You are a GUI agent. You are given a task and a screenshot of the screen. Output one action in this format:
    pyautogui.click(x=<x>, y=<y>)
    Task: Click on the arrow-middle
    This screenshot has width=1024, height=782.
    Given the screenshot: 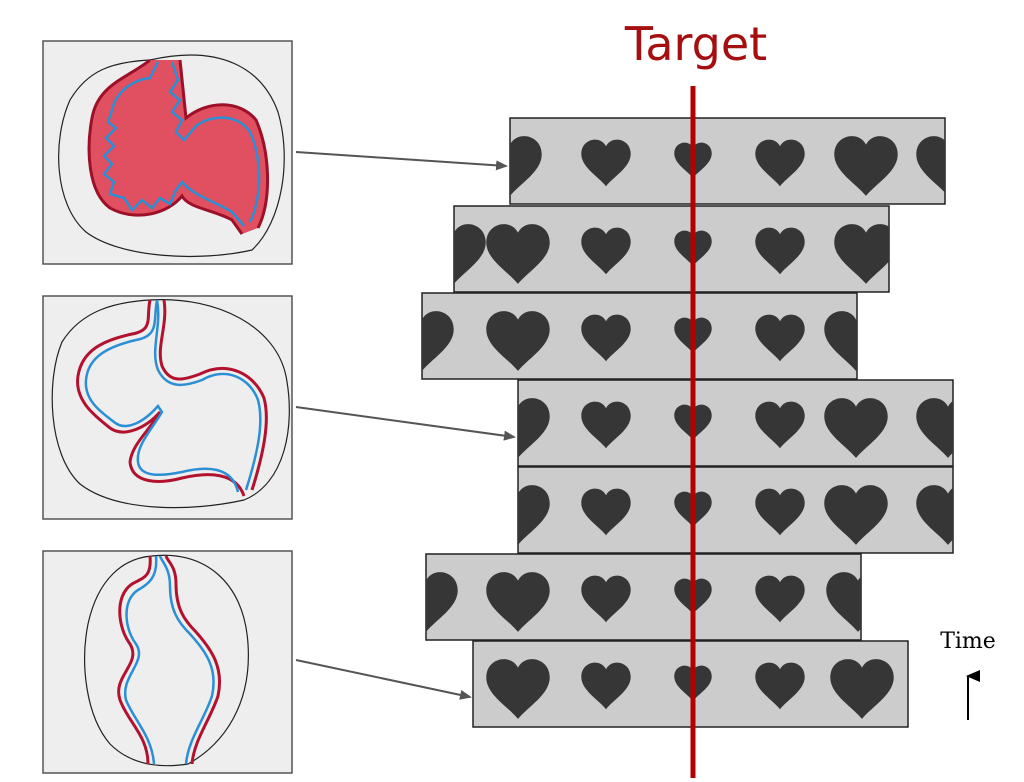 What is the action you would take?
    pyautogui.click(x=405, y=423)
    